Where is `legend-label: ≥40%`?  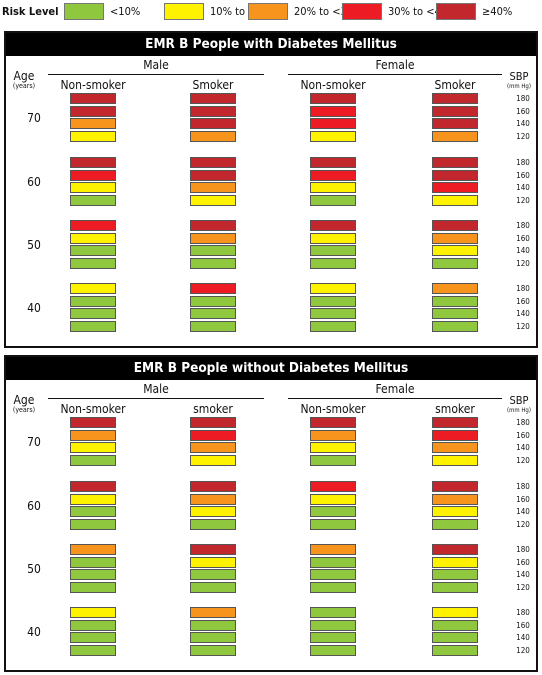
legend-label: ≥40% is located at coordinates (497, 11).